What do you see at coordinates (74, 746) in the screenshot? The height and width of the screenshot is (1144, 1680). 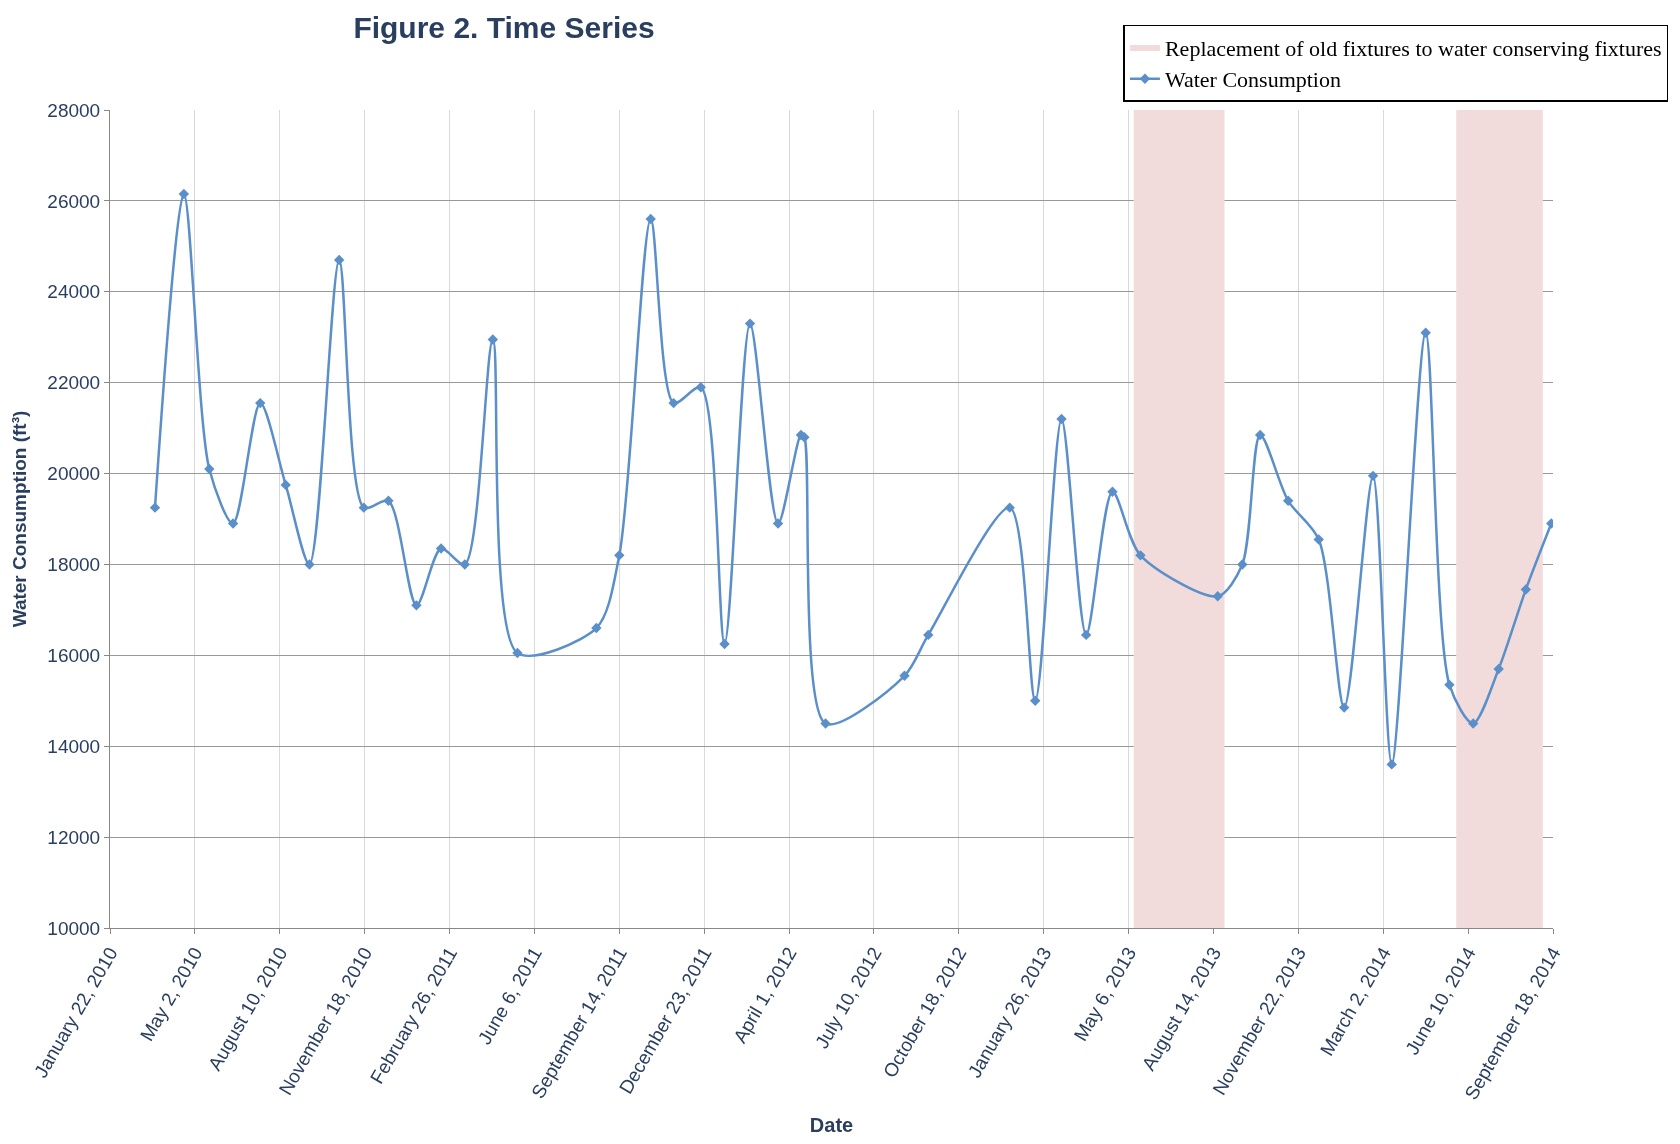 I see `y-tick-label: 14000` at bounding box center [74, 746].